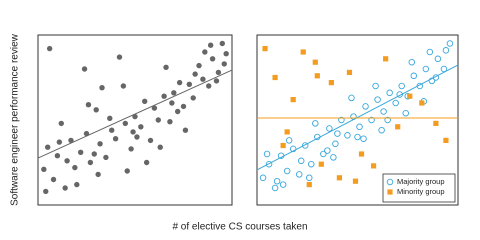 The height and width of the screenshot is (240, 480). What do you see at coordinates (15, 119) in the screenshot?
I see `y-axis-label: Software engineer performance review` at bounding box center [15, 119].